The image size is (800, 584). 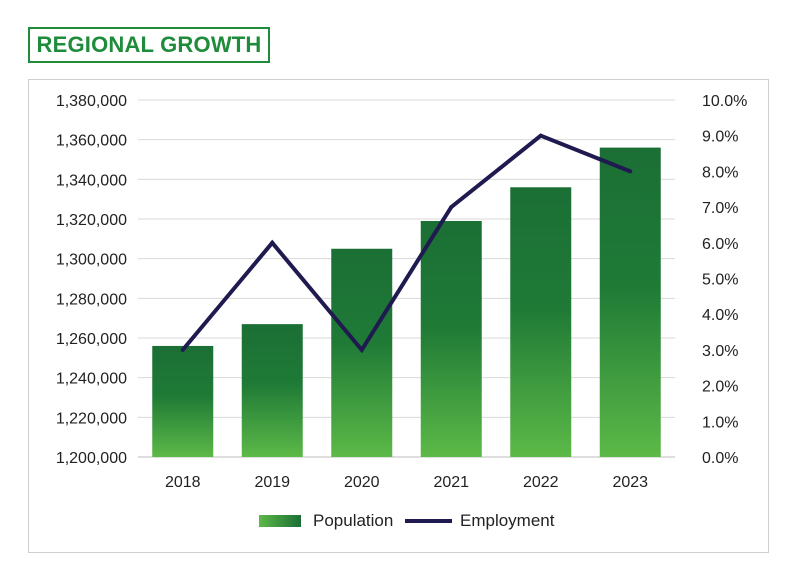 What do you see at coordinates (91, 339) in the screenshot?
I see `left-tick-label: 1,260,000` at bounding box center [91, 339].